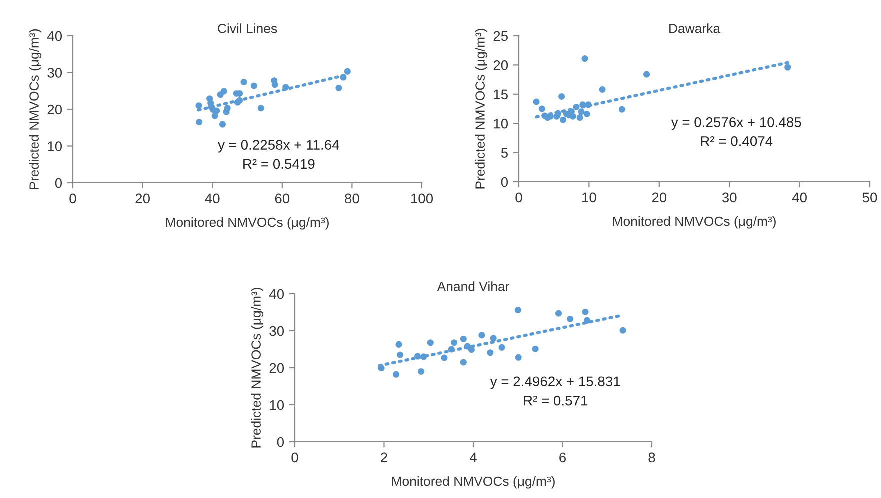  Describe the element at coordinates (501, 95) in the screenshot. I see `y-tick-label: 15` at that location.